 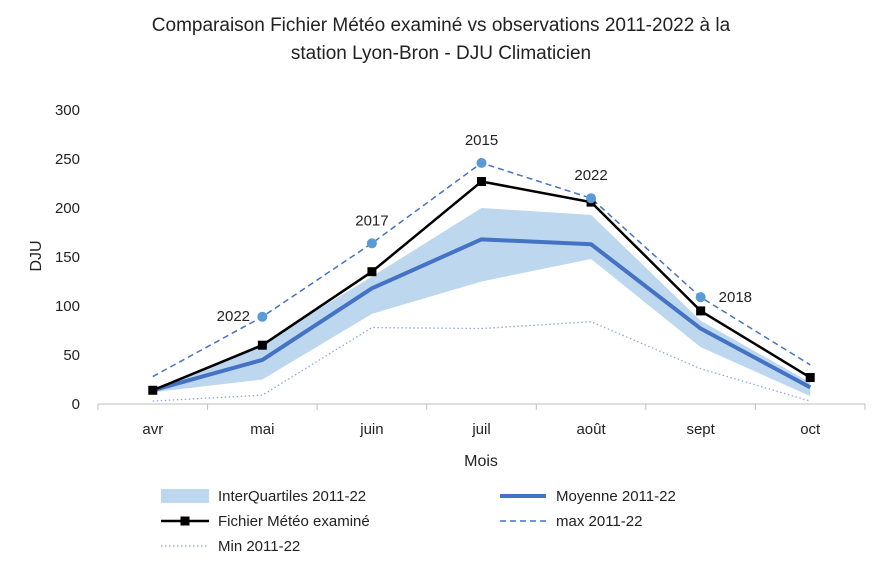 I want to click on legend-label-fichier: Fichier Météo examiné, so click(x=294, y=521).